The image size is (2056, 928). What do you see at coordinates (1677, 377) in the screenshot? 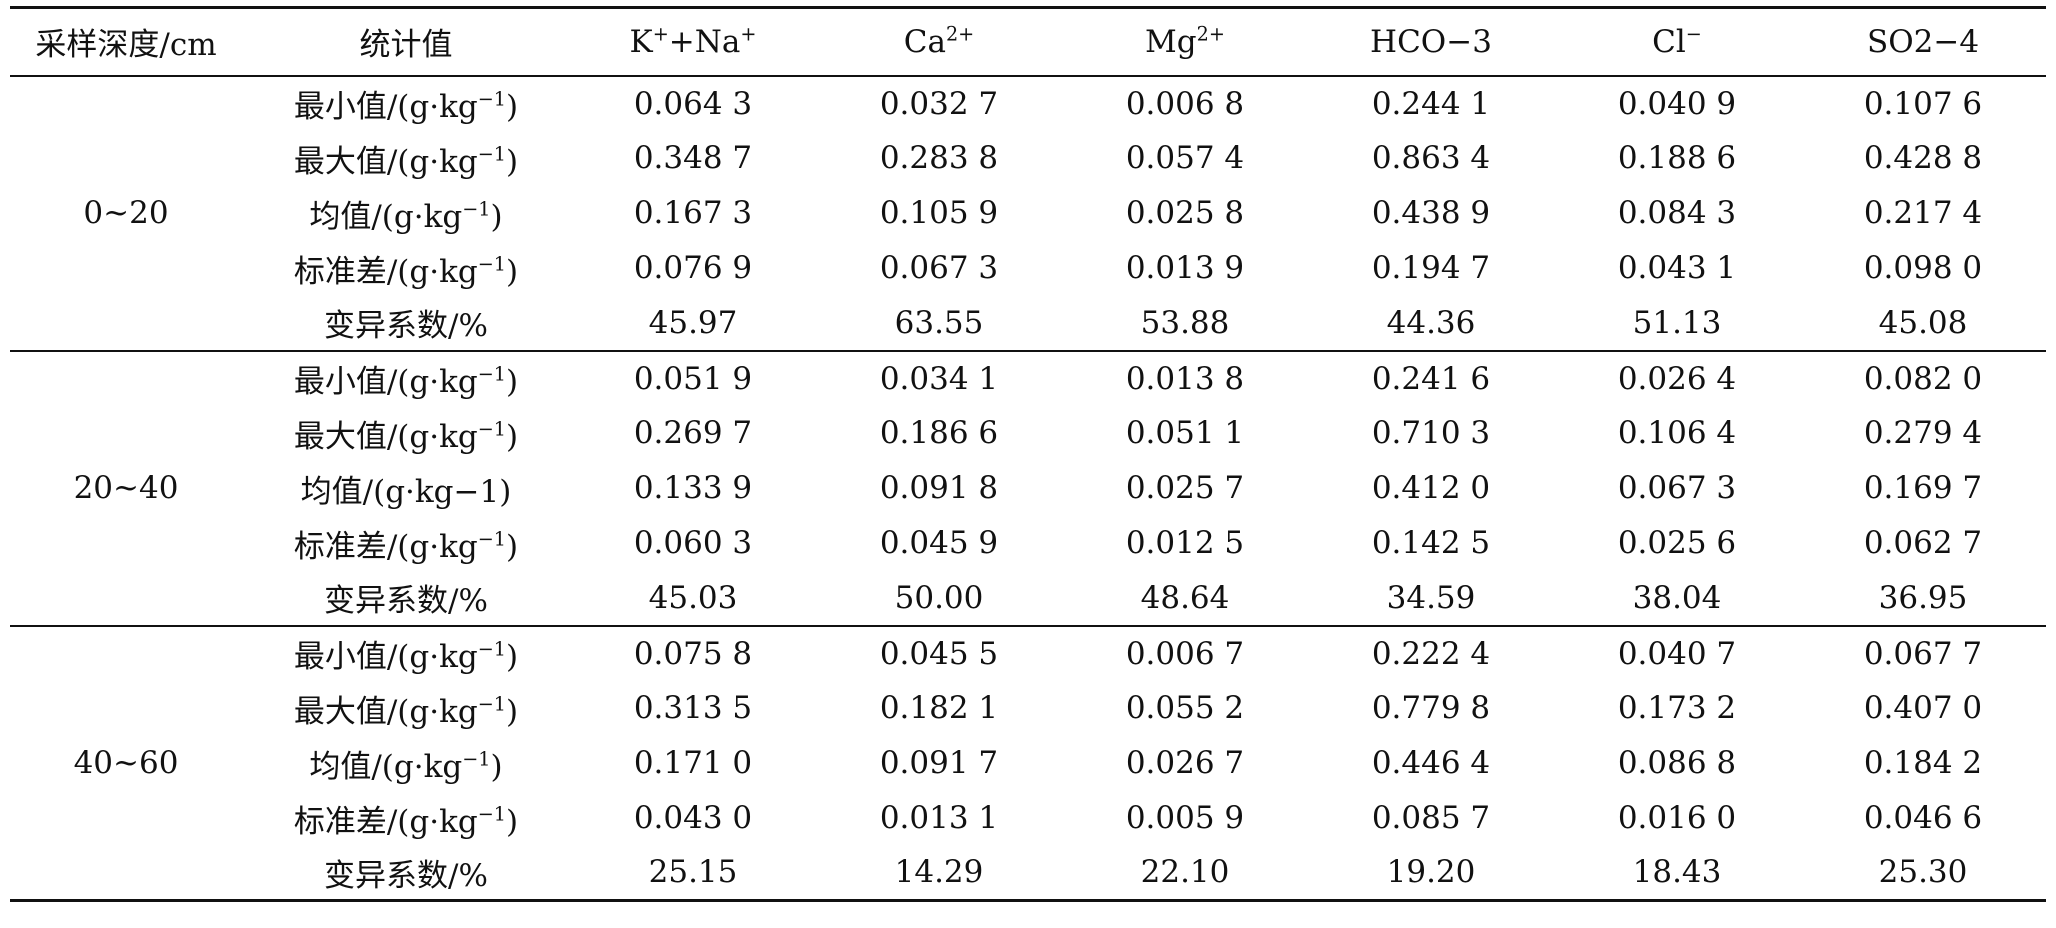
I see `value-cell: 0.026 4` at bounding box center [1677, 377].